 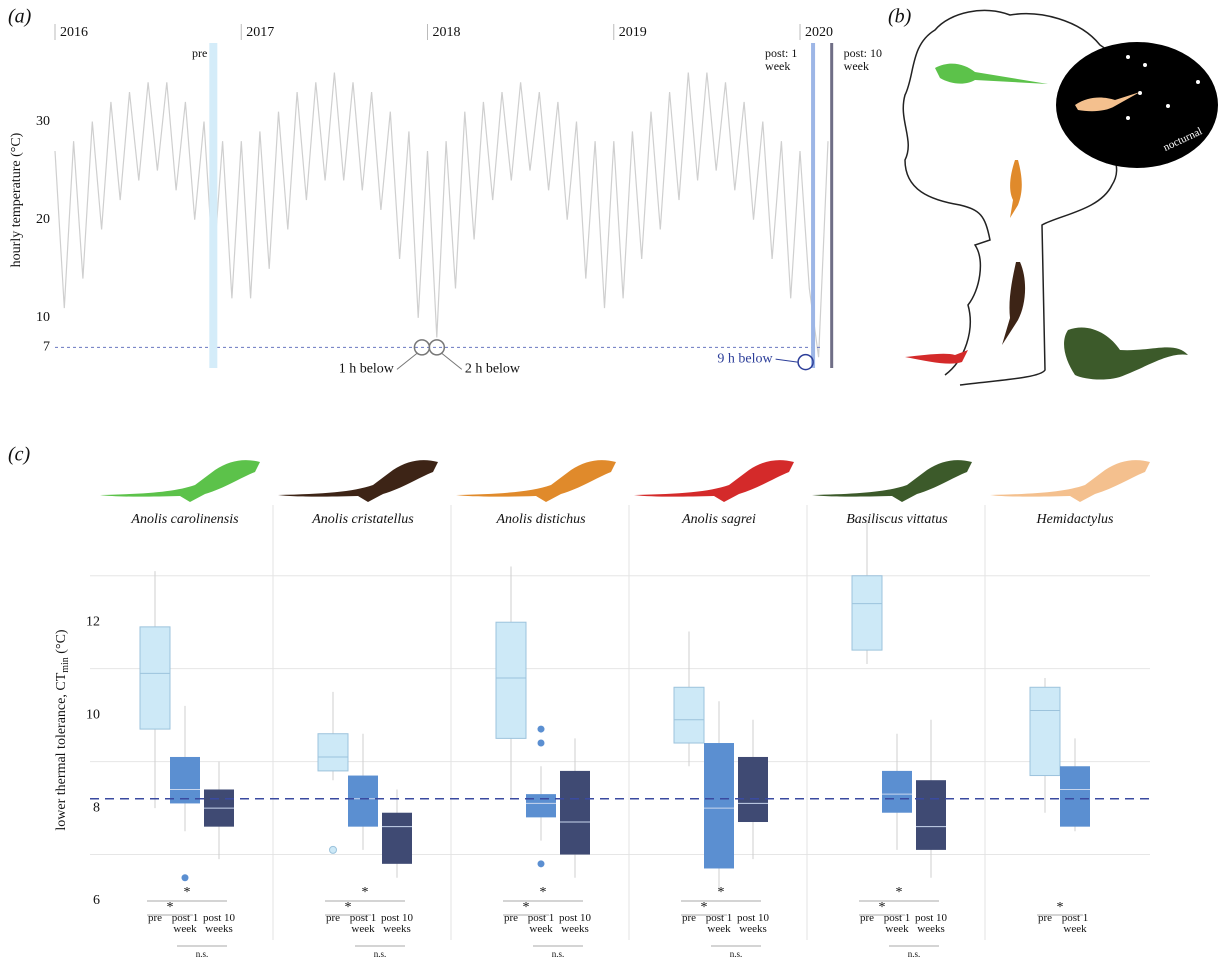 What do you see at coordinates (74, 32) in the screenshot?
I see `x-tick-label: 2016` at bounding box center [74, 32].